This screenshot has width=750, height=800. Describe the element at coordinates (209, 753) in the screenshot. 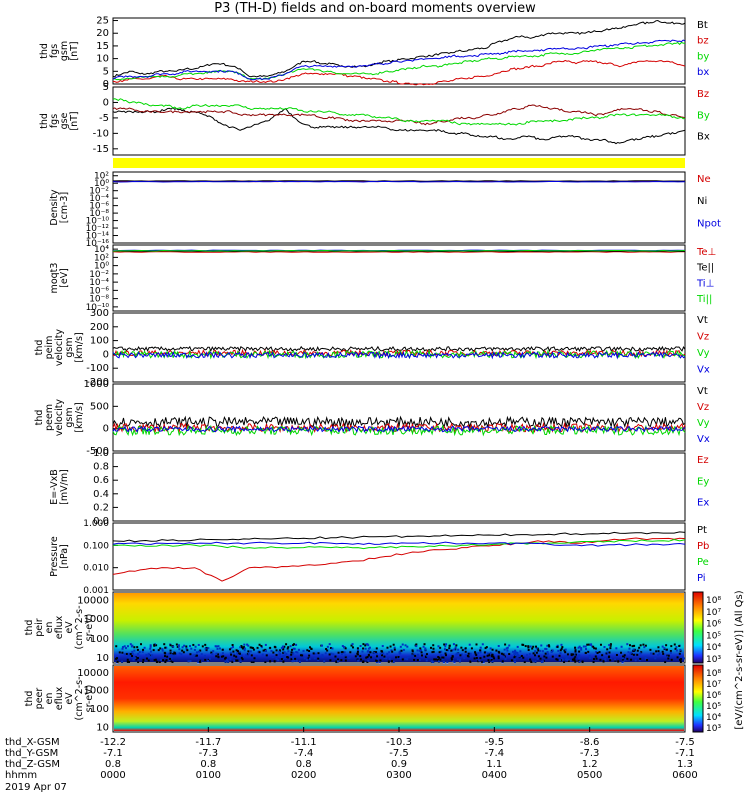

I see `xaxis-value: -7.3` at that location.